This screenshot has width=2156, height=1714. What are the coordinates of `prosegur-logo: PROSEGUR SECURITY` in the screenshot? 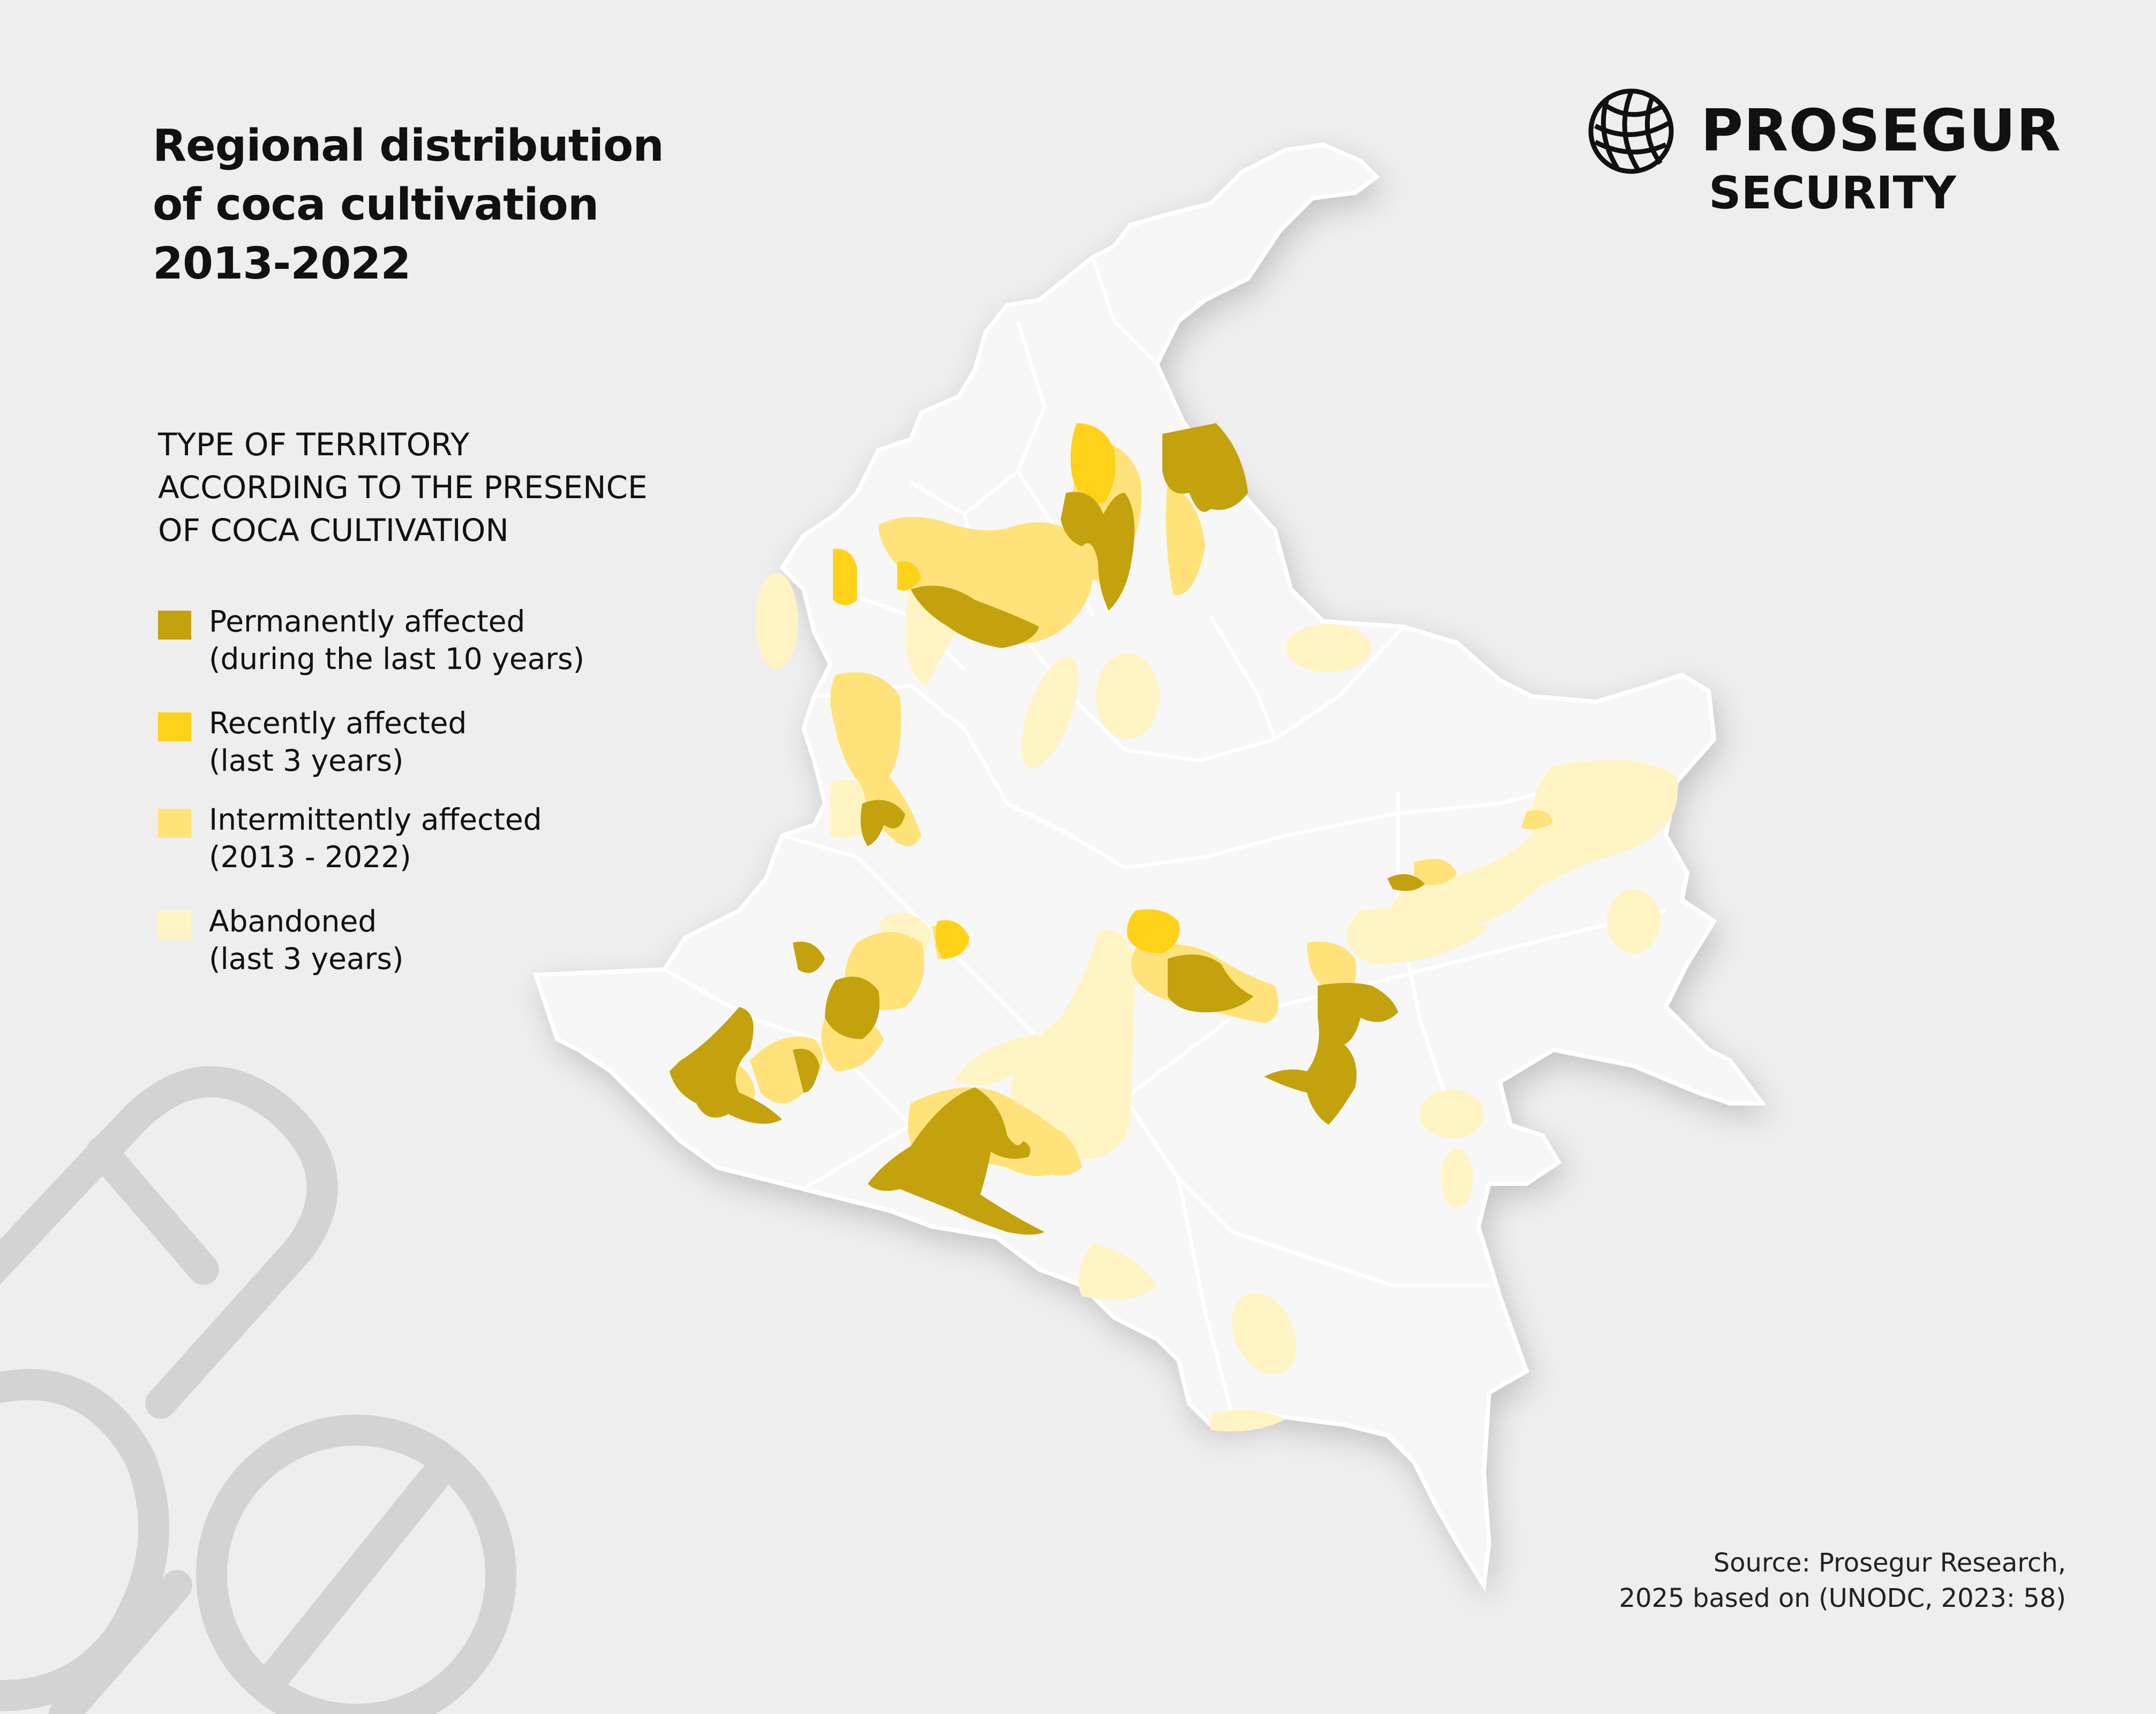 It's located at (1853, 156).